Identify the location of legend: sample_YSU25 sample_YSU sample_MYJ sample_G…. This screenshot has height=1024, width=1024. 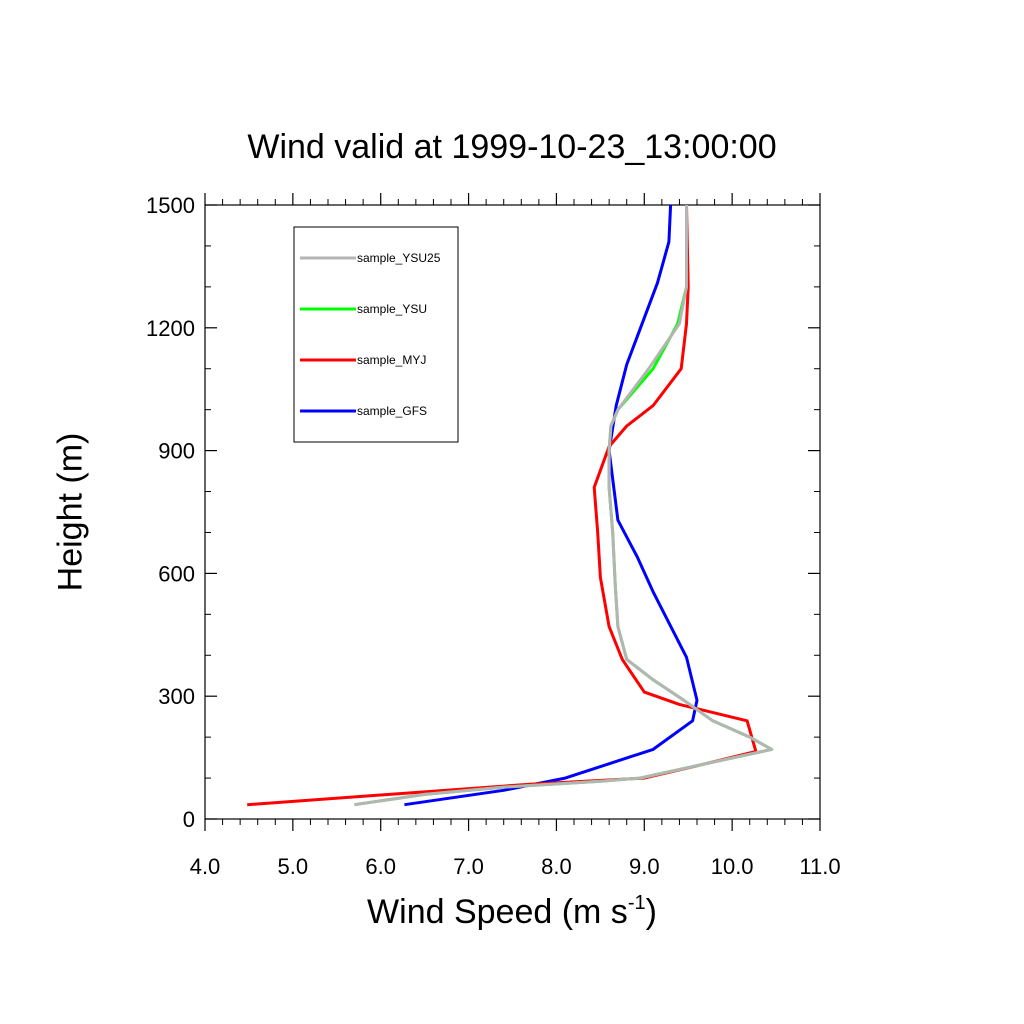
(376, 334).